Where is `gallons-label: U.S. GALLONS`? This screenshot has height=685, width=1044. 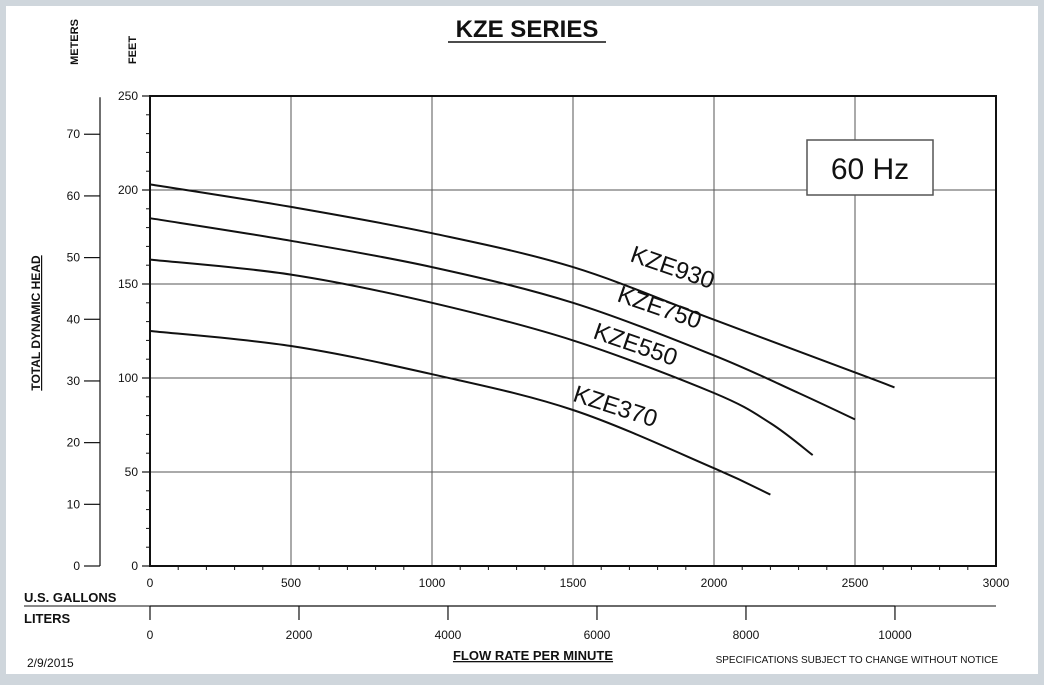 gallons-label: U.S. GALLONS is located at coordinates (70, 597).